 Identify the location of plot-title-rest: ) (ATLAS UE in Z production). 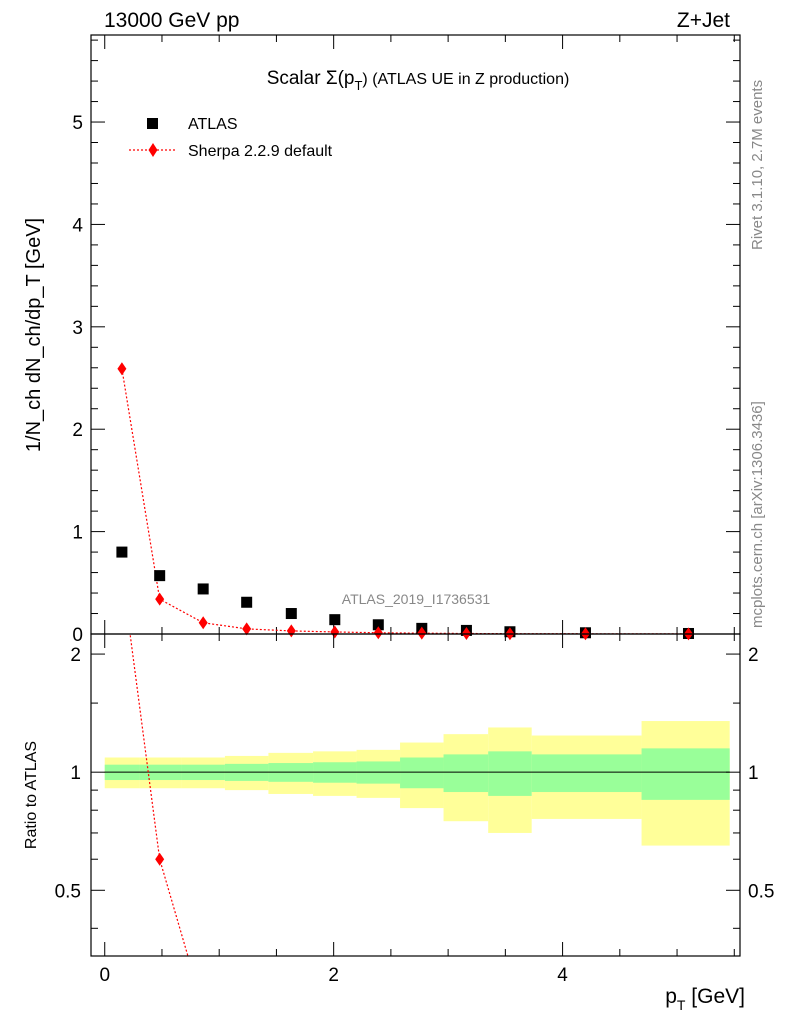
(465, 79).